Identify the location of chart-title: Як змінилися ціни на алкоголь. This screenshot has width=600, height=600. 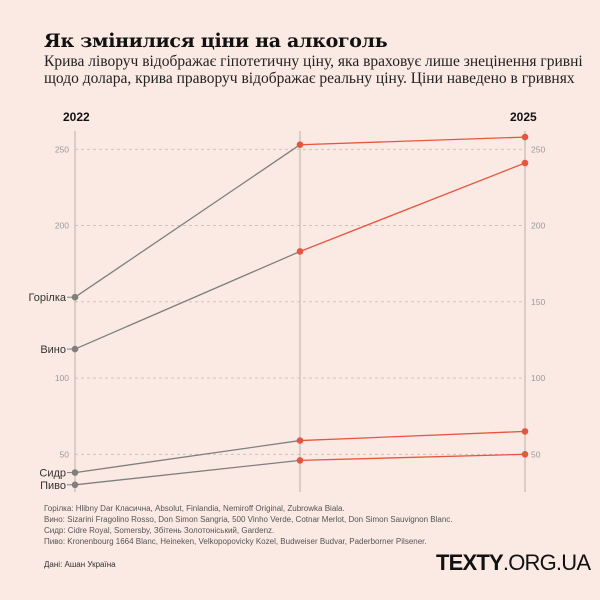
(216, 41).